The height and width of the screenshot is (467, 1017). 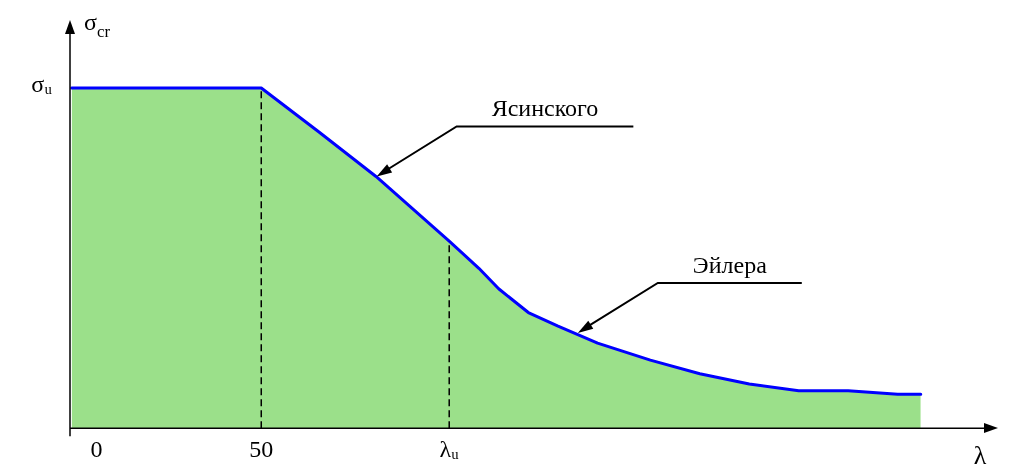 What do you see at coordinates (96, 448) in the screenshot?
I see `x-tick-label: 0` at bounding box center [96, 448].